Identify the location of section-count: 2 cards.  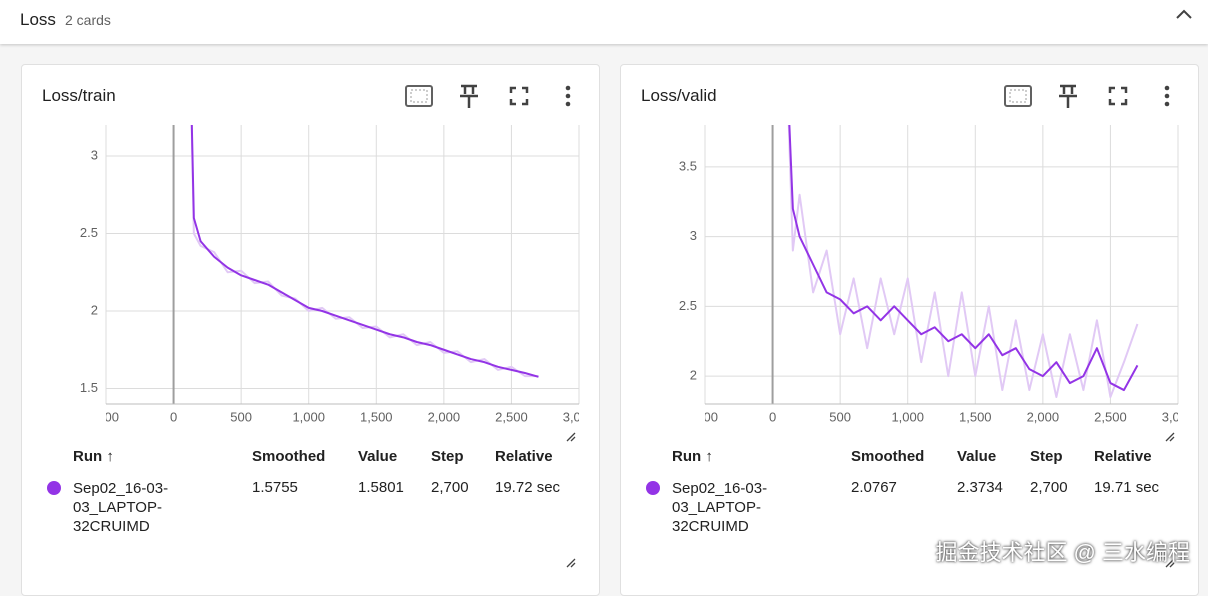
(88, 20).